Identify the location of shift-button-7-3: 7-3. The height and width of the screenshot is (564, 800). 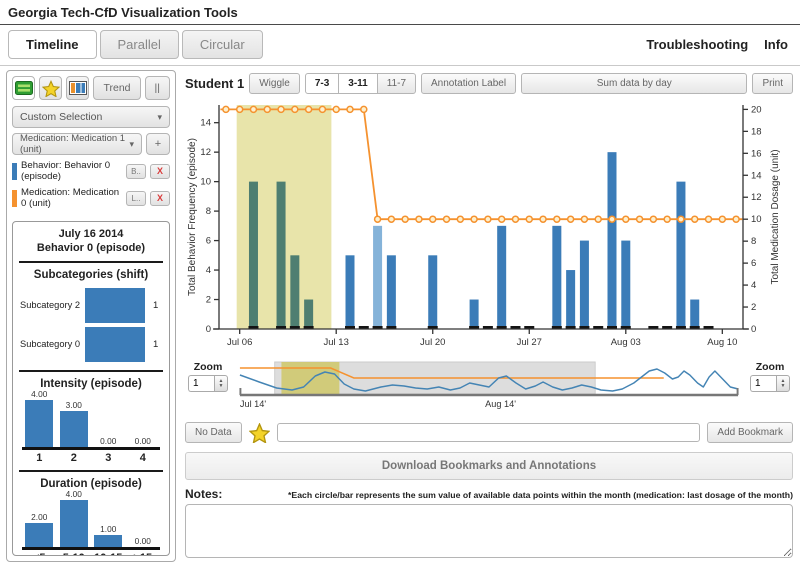
(322, 83).